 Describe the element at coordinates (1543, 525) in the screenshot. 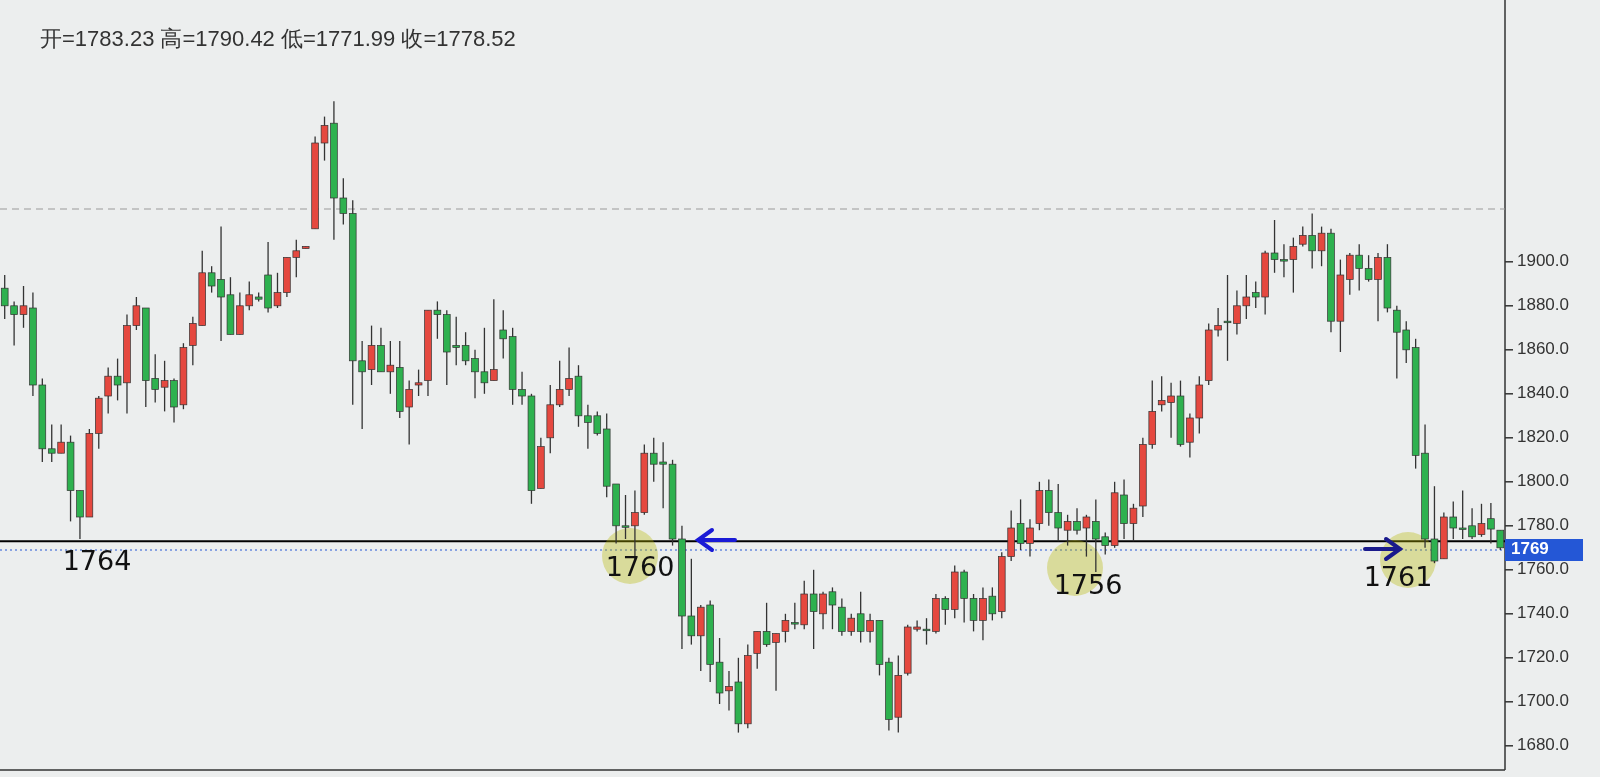

I see `y-tick-label: 1780.0` at that location.